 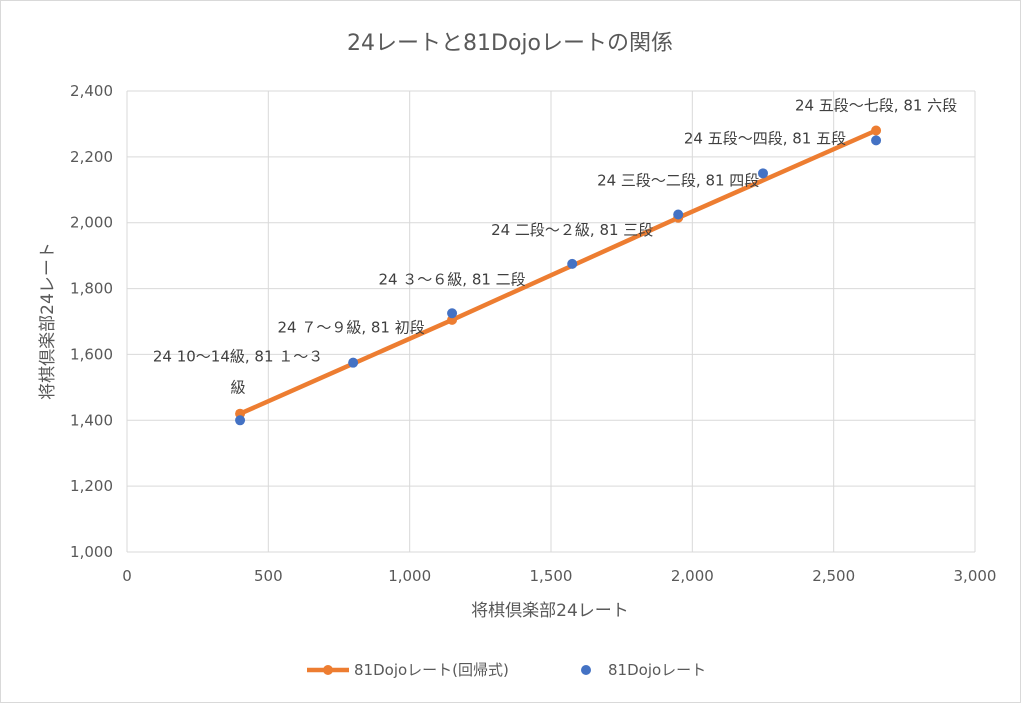 What do you see at coordinates (833, 576) in the screenshot?
I see `x-tick-label: 2,500` at bounding box center [833, 576].